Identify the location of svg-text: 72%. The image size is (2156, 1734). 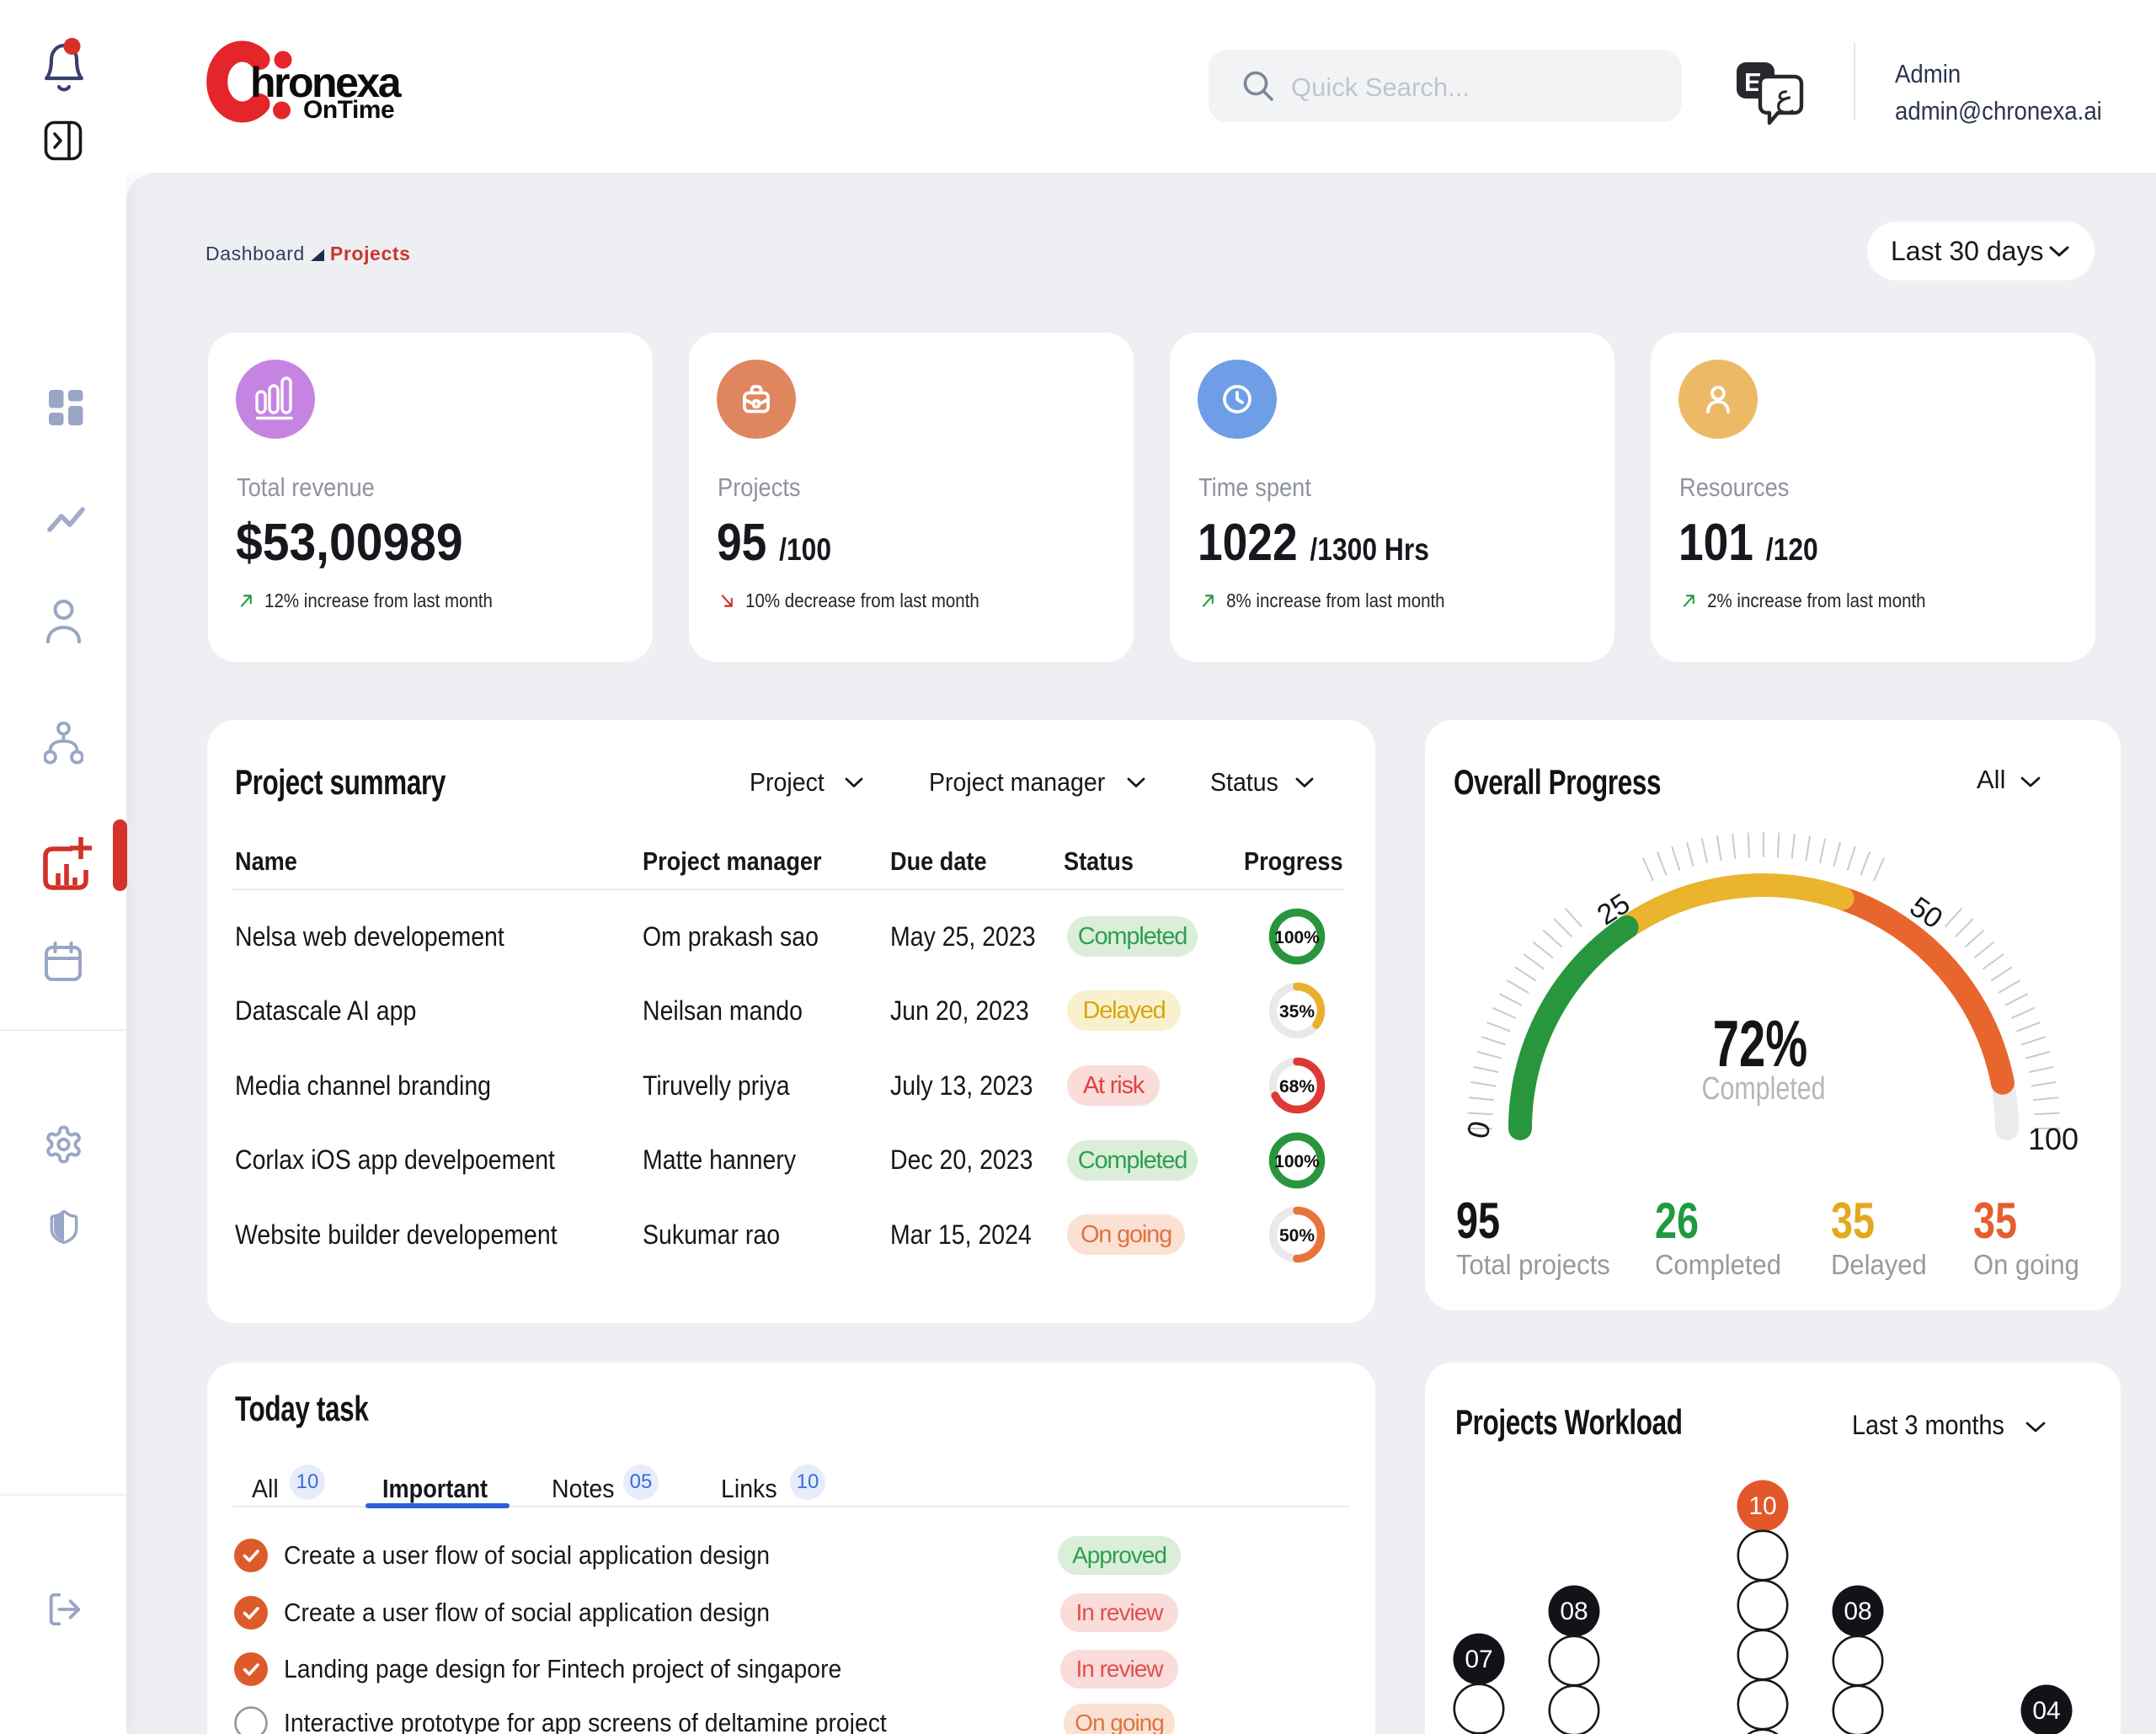
(1760, 1043).